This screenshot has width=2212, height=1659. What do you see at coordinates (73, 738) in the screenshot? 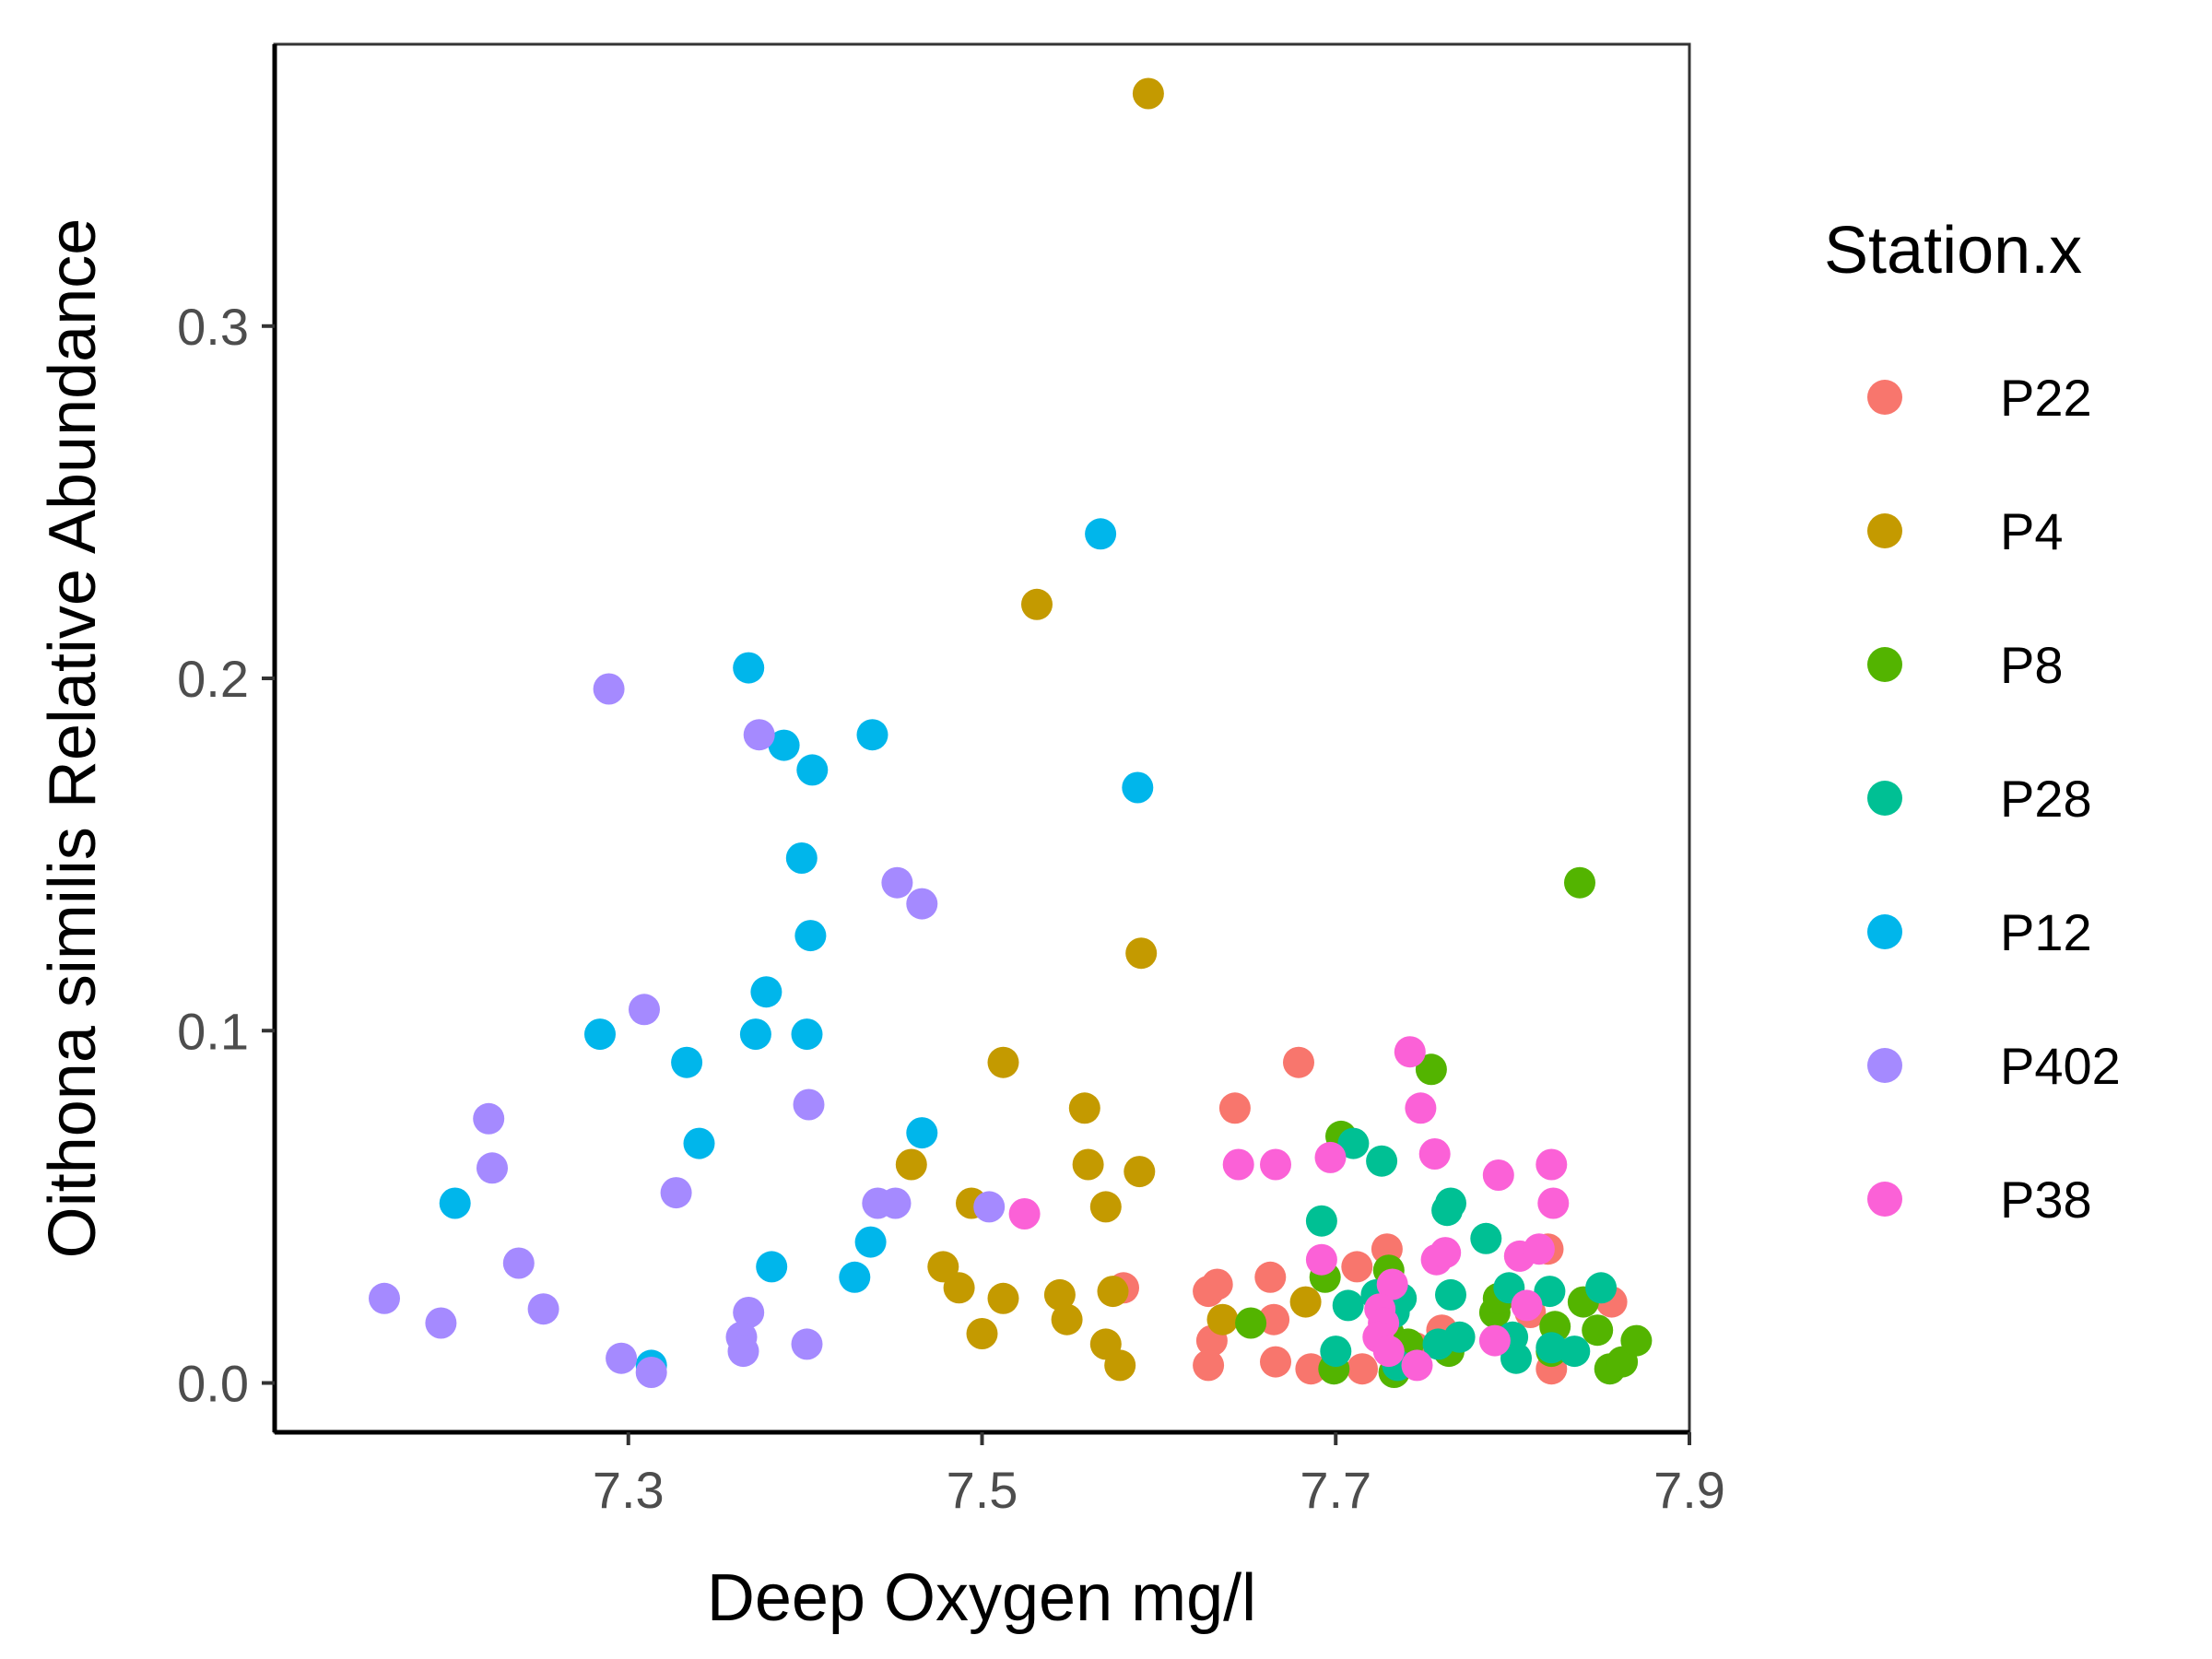
I see `y-axis-title: Oithona similis Relative Abundance` at bounding box center [73, 738].